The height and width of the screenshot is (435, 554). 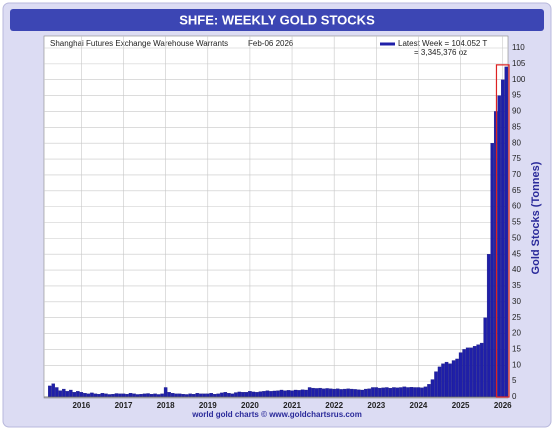 What do you see at coordinates (516, 237) in the screenshot?
I see `y-tick-label: 50` at bounding box center [516, 237].